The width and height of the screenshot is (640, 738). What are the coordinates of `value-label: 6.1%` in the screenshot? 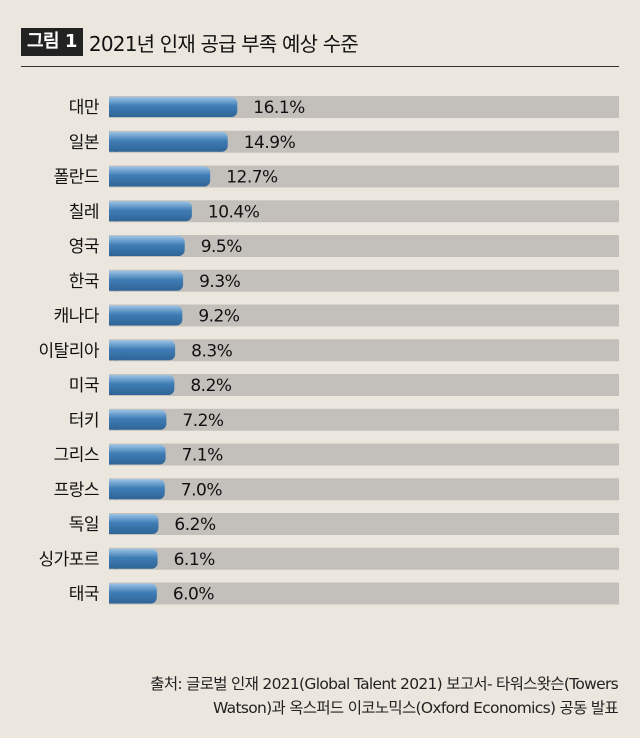 It's located at (195, 560).